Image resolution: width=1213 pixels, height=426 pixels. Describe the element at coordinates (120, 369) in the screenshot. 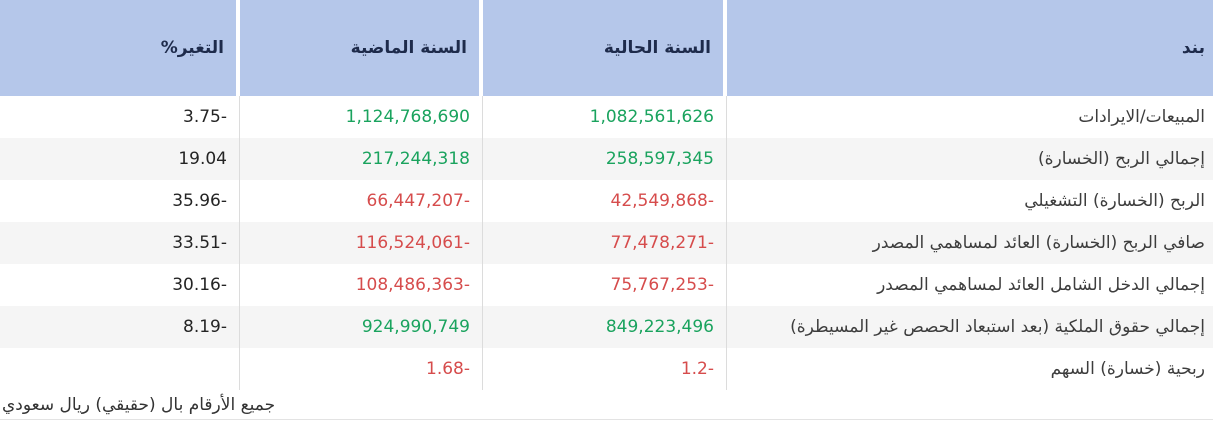

I see `change-pct-cell` at that location.